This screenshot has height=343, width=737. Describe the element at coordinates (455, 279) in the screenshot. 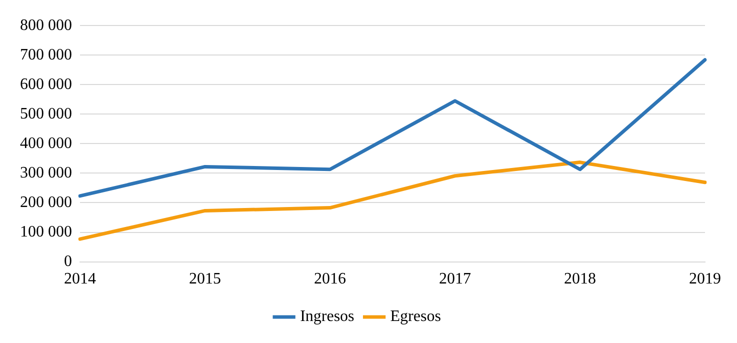

I see `x-tick-label: 2017` at that location.